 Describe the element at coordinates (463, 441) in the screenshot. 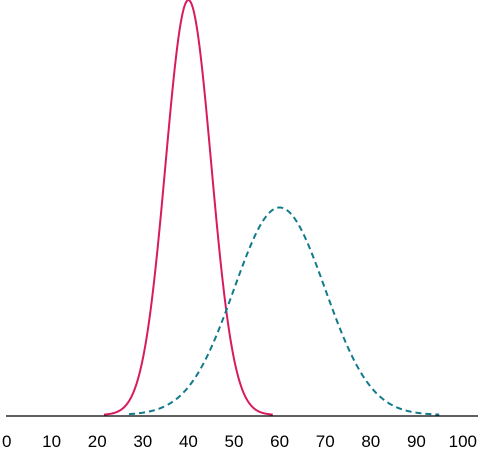

I see `x-tick-label: 100` at that location.